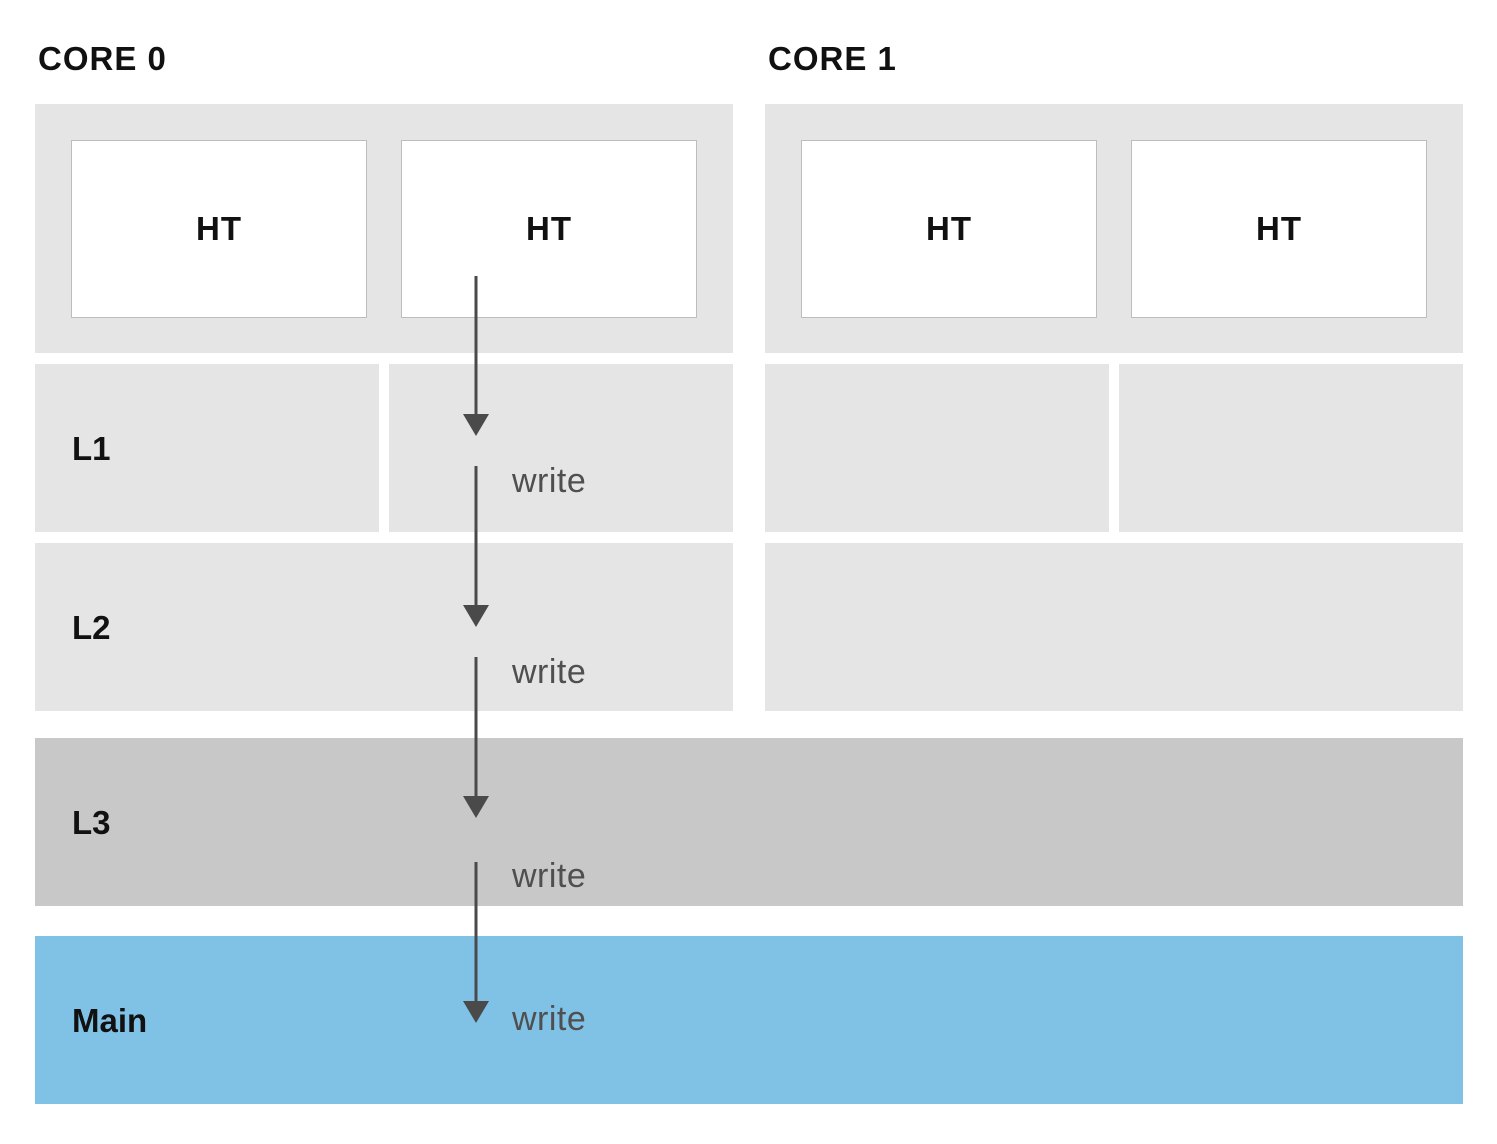  What do you see at coordinates (561, 448) in the screenshot?
I see `core-0-l1-cache-b` at bounding box center [561, 448].